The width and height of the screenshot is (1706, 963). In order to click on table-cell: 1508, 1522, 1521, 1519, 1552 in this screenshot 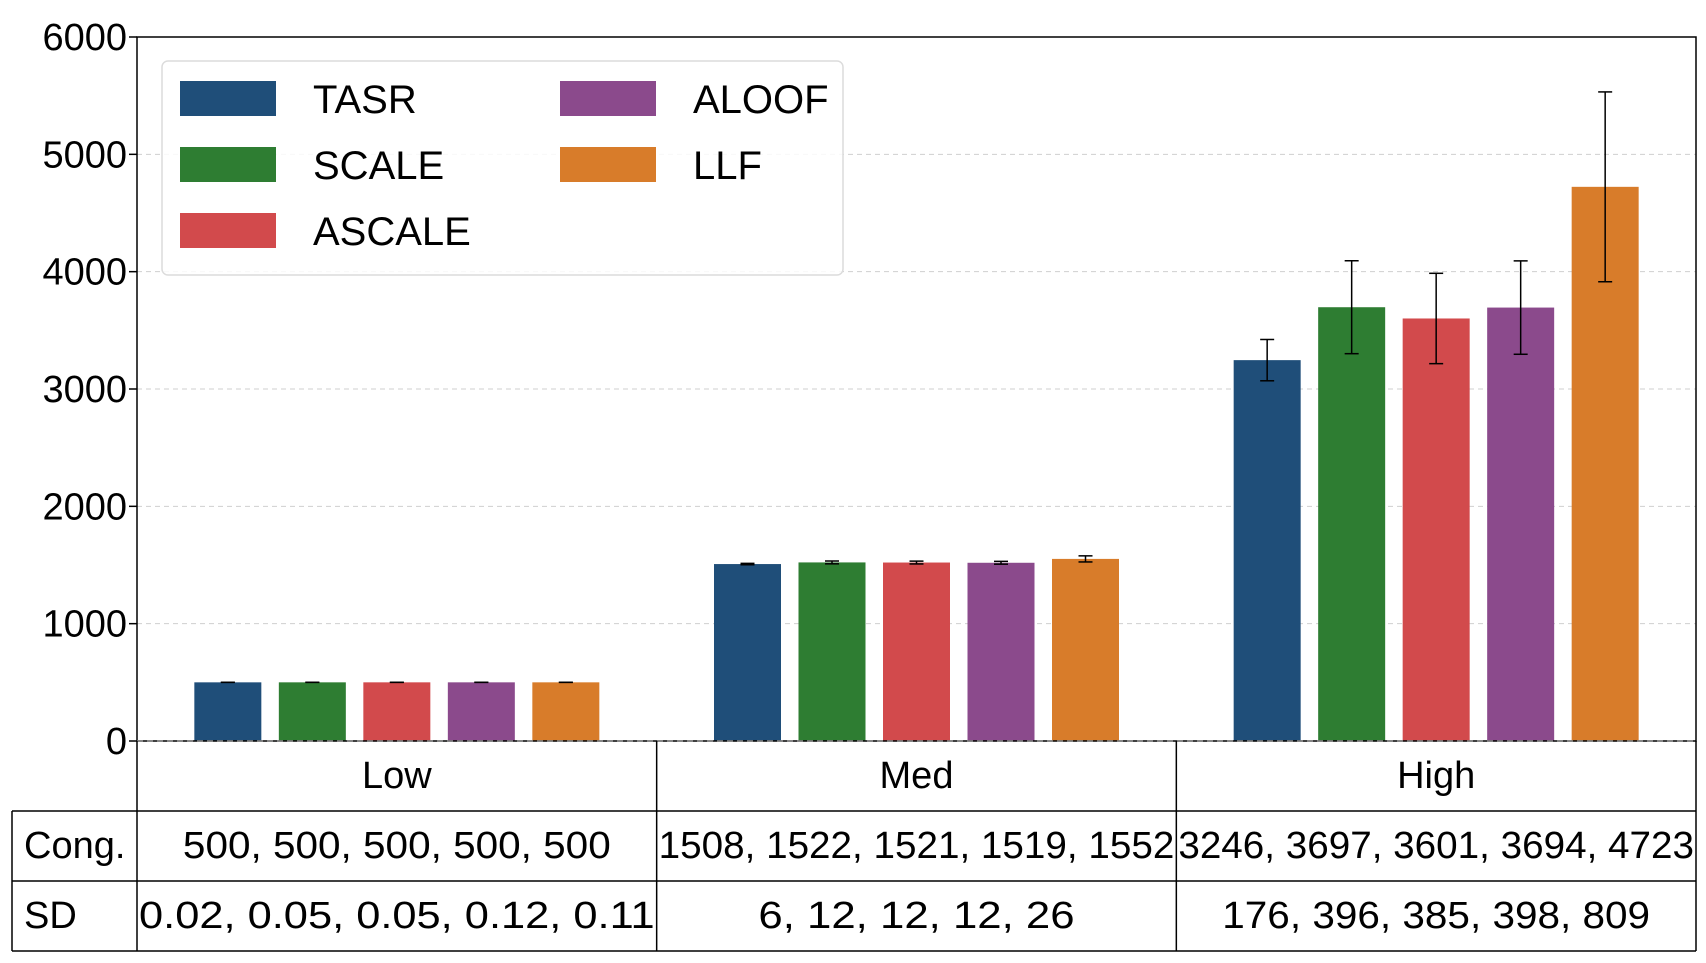, I will do `click(917, 846)`.